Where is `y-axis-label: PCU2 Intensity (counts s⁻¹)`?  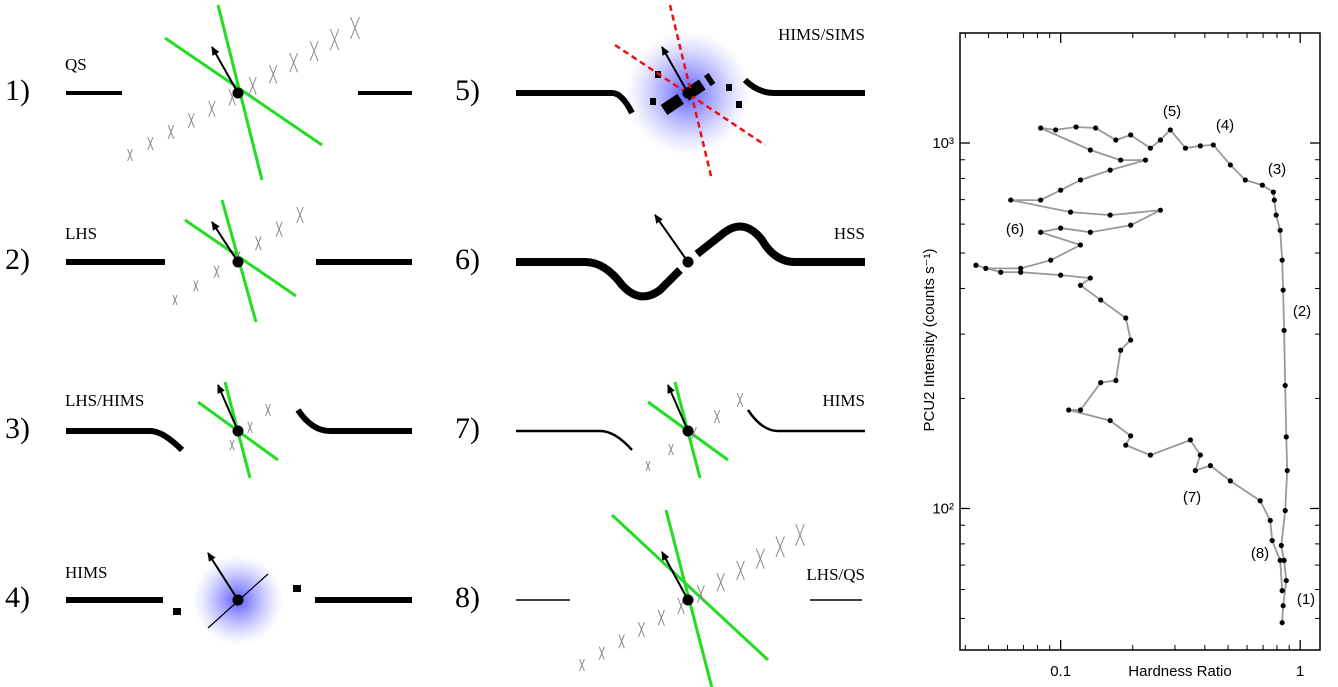 y-axis-label: PCU2 Intensity (counts s⁻¹) is located at coordinates (929, 340).